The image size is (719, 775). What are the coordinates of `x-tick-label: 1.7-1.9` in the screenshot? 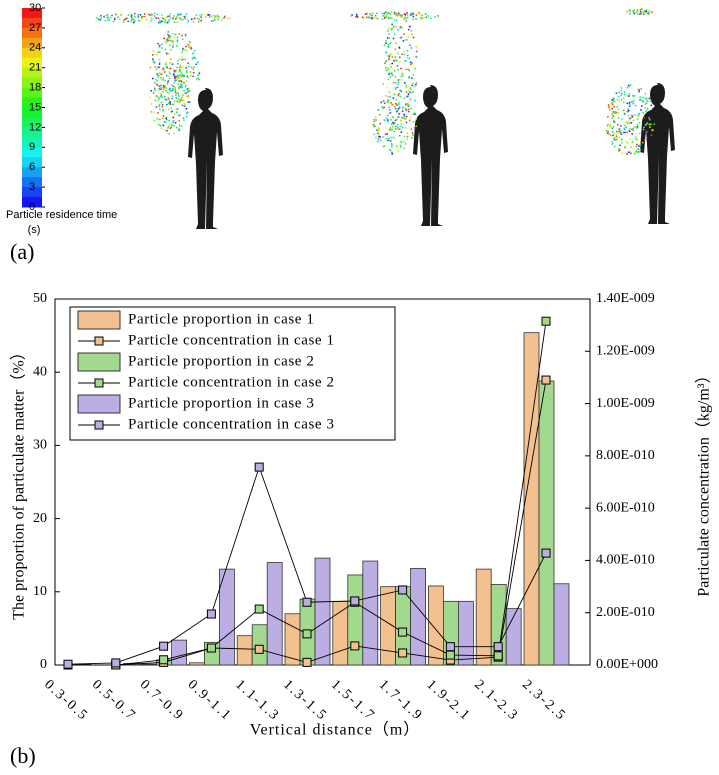 It's located at (401, 700).